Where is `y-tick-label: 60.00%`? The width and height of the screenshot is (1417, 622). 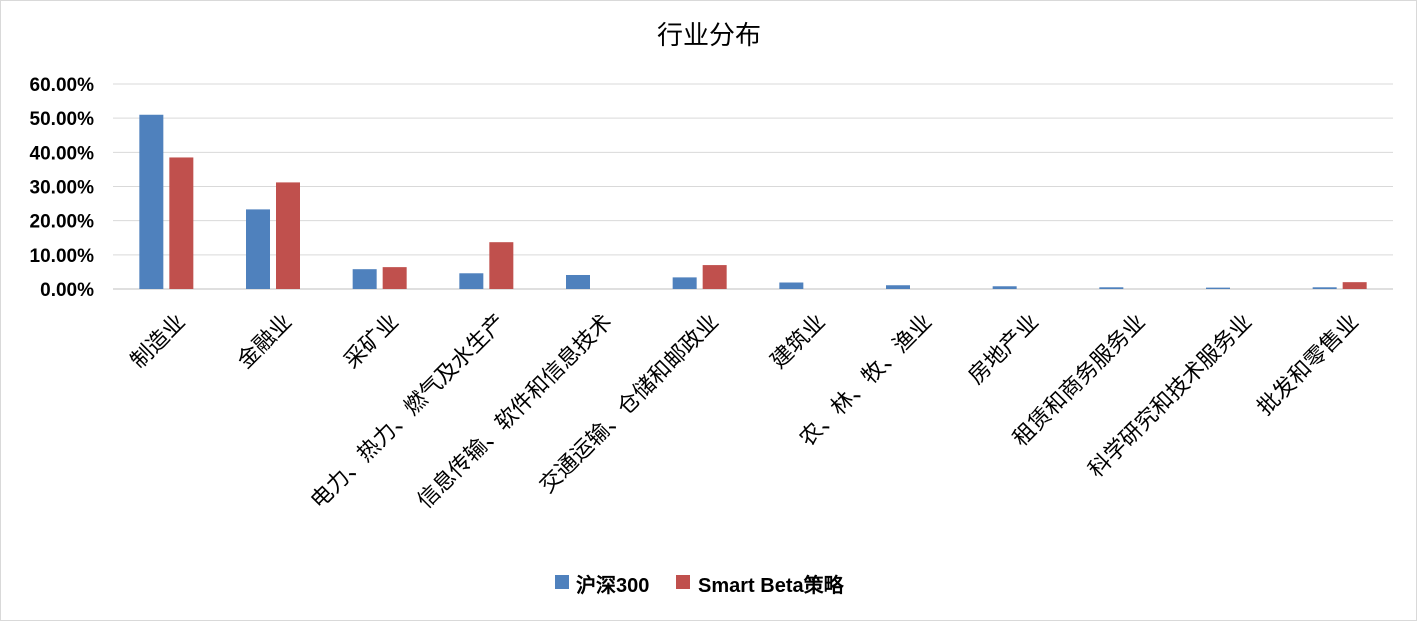
y-tick-label: 60.00% is located at coordinates (62, 85).